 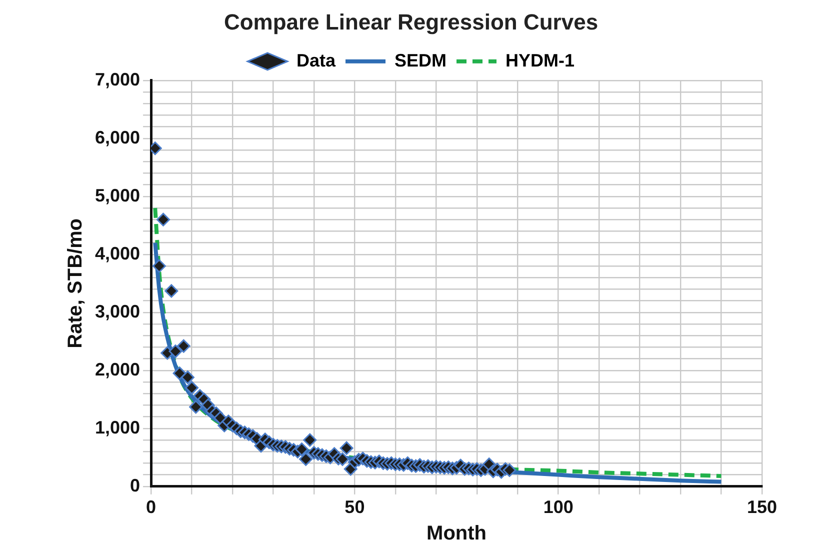 What do you see at coordinates (411, 21) in the screenshot?
I see `chart-title: Compare Linear Regression Curves` at bounding box center [411, 21].